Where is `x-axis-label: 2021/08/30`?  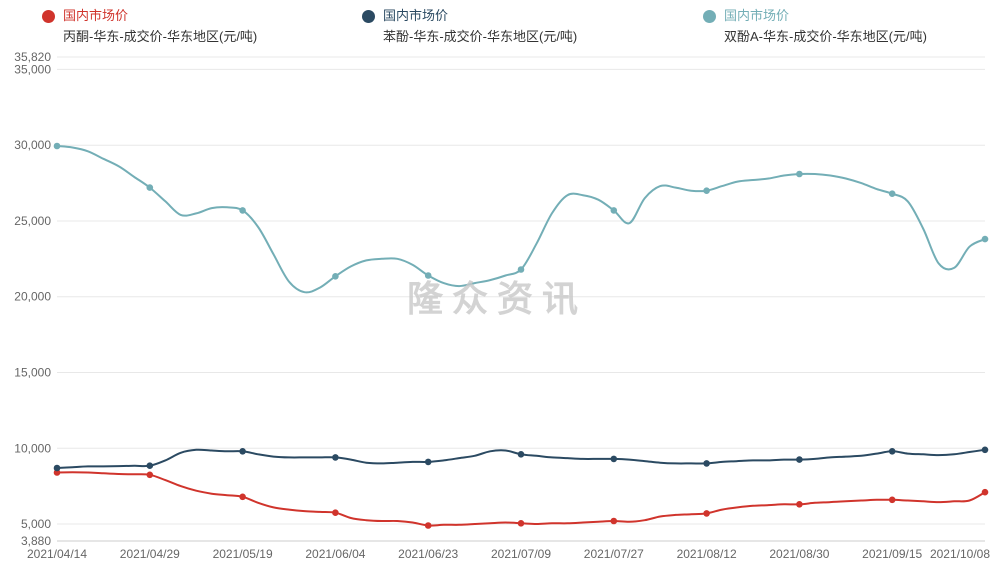 x-axis-label: 2021/08/30 is located at coordinates (799, 554).